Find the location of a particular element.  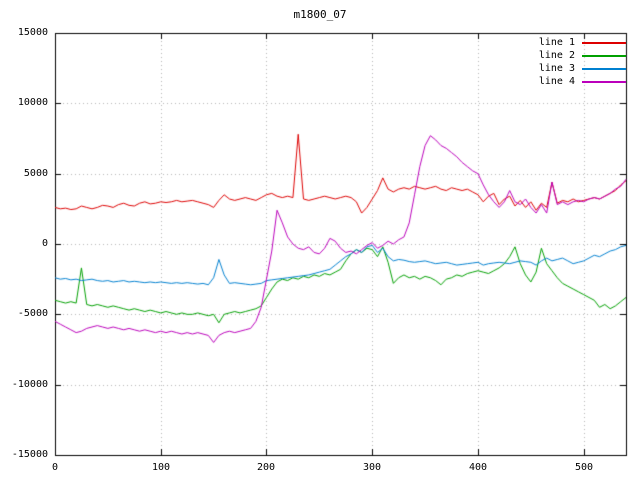

x-tick-label: 0 is located at coordinates (55, 467).